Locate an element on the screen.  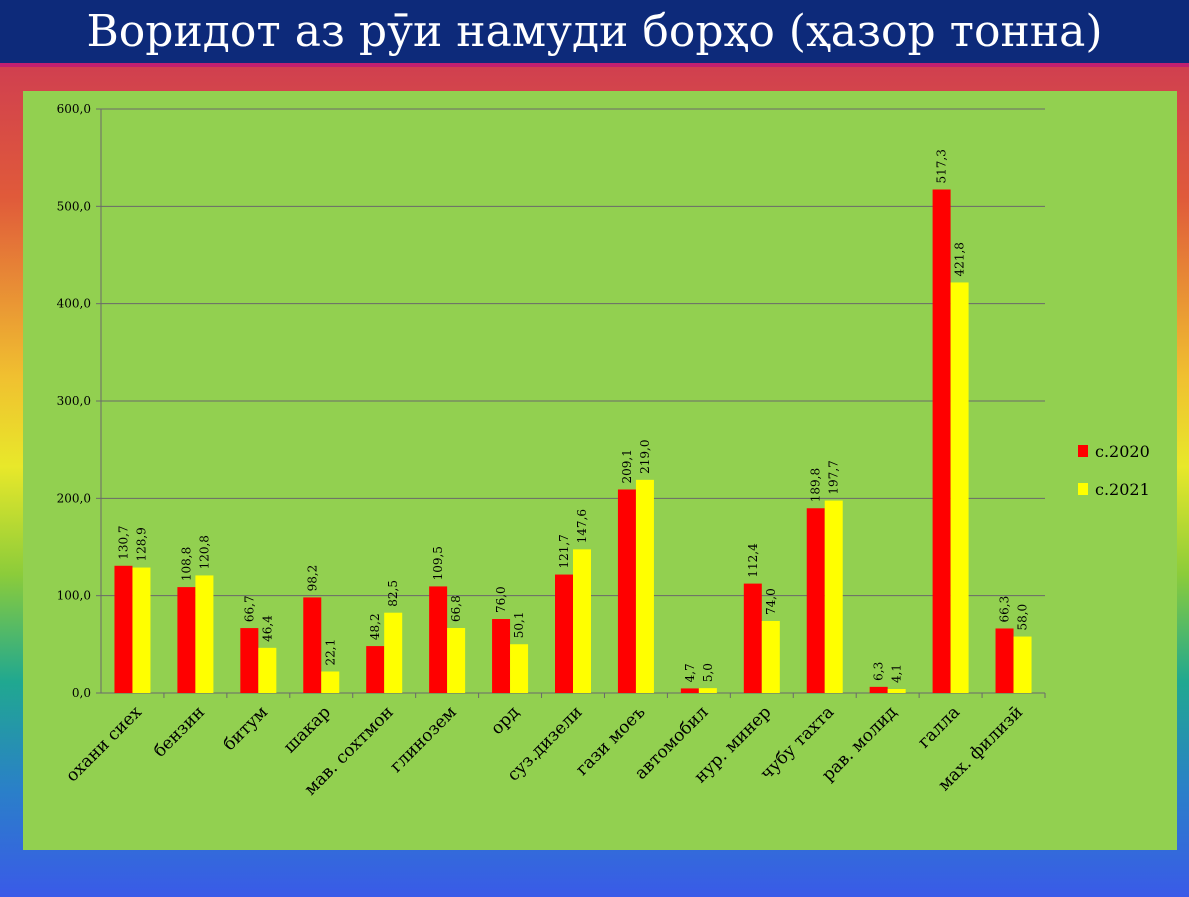
legend-label: с.2021 is located at coordinates (1122, 489).